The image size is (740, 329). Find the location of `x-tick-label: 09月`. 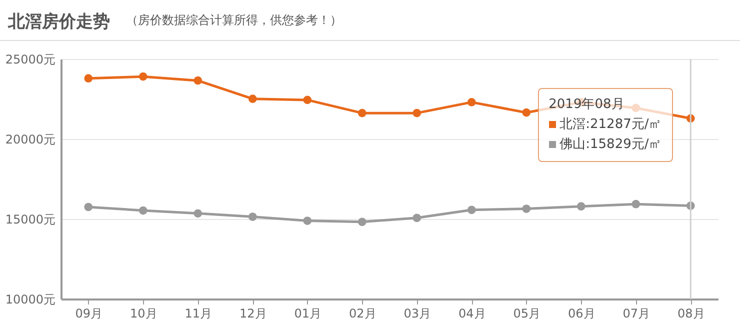

x-tick-label: 09月 is located at coordinates (89, 313).